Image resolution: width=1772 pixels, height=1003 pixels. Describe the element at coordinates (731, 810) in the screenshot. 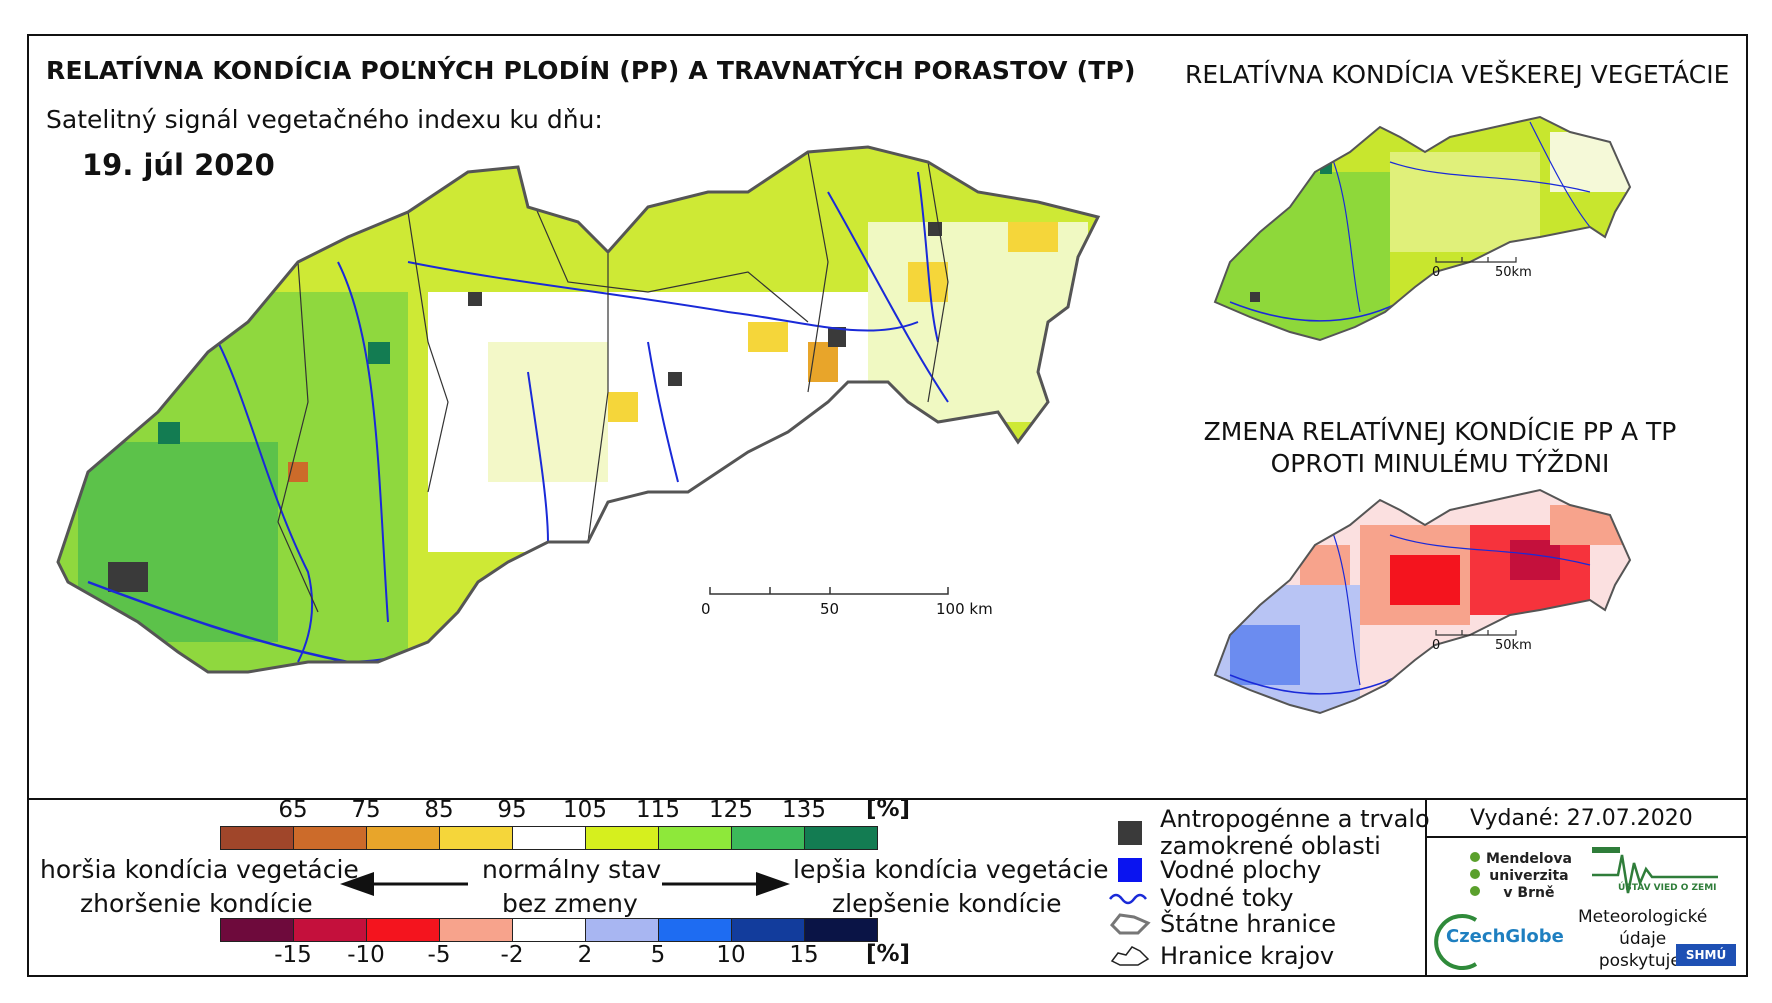

I see `scale-tick-label: 125` at that location.